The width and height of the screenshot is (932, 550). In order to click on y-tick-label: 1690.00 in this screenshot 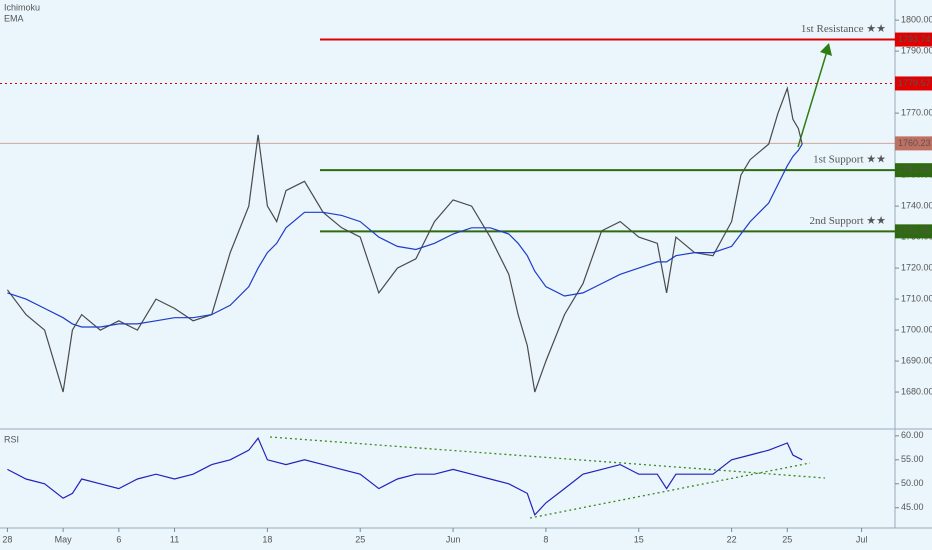, I will do `click(916, 360)`.